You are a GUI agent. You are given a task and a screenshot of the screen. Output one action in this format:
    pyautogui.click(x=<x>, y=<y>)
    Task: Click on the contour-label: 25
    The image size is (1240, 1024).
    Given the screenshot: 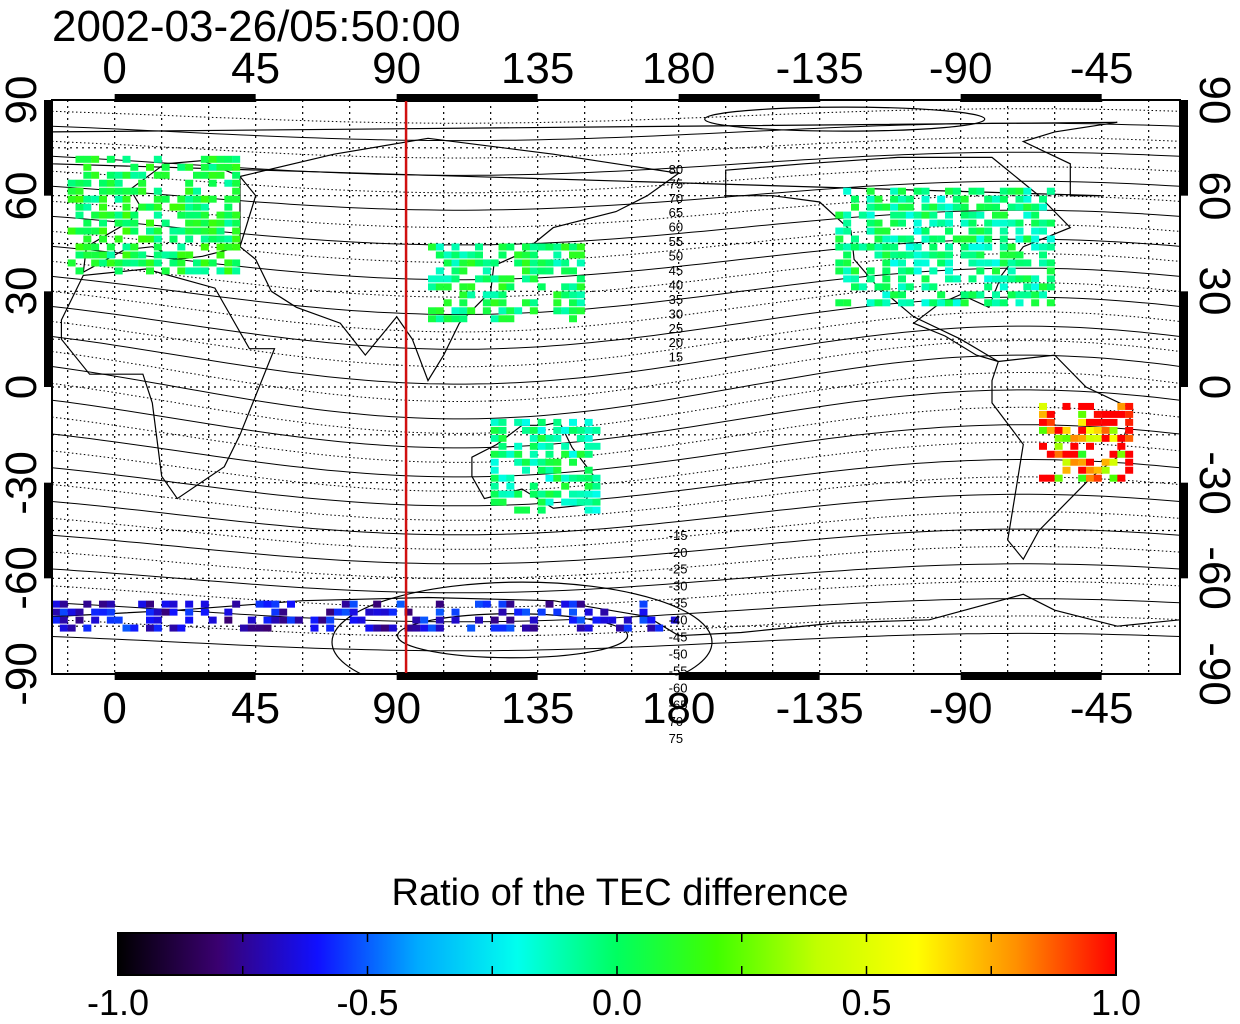 What is the action you would take?
    pyautogui.click(x=676, y=328)
    